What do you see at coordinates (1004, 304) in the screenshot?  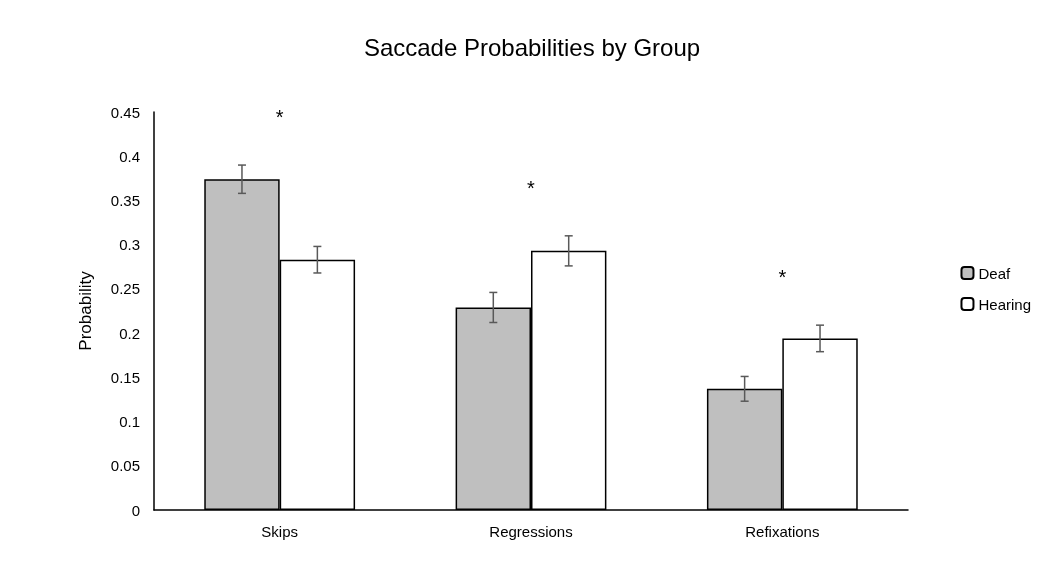 I see `legend-label: Hearing` at bounding box center [1004, 304].